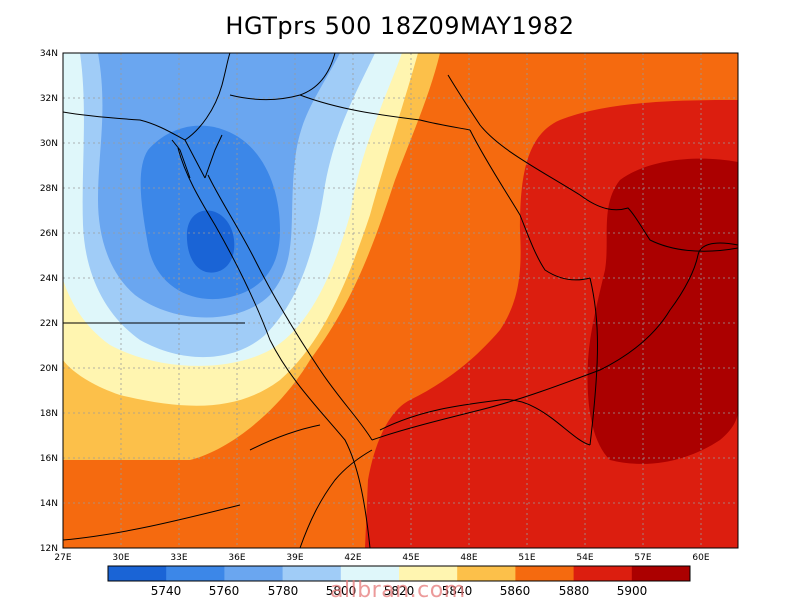 The width and height of the screenshot is (800, 603). Describe the element at coordinates (49, 54) in the screenshot. I see `lat-label: 34N` at that location.